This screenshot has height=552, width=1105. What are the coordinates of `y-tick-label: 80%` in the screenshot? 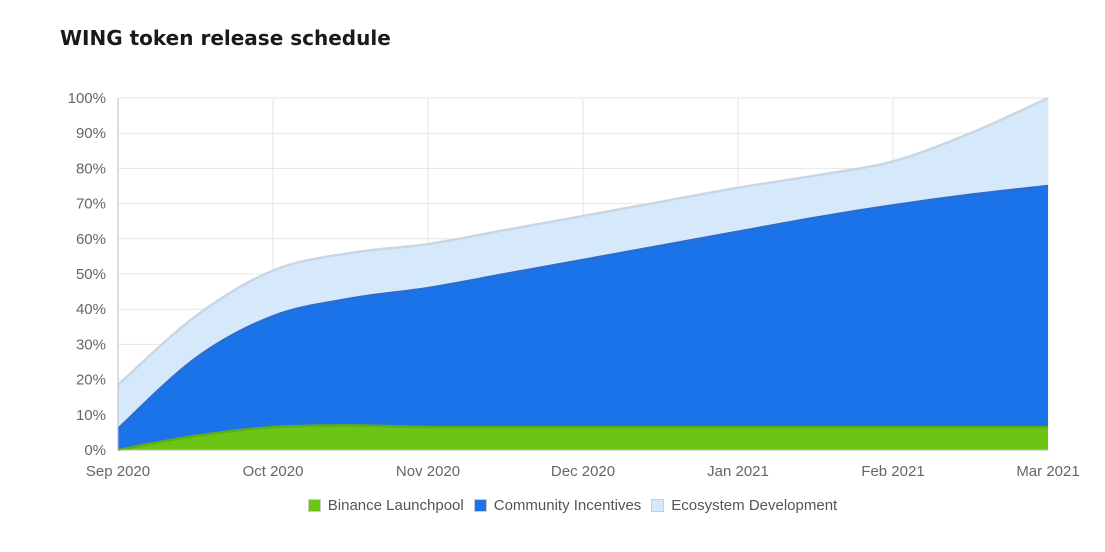 It's located at (91, 168).